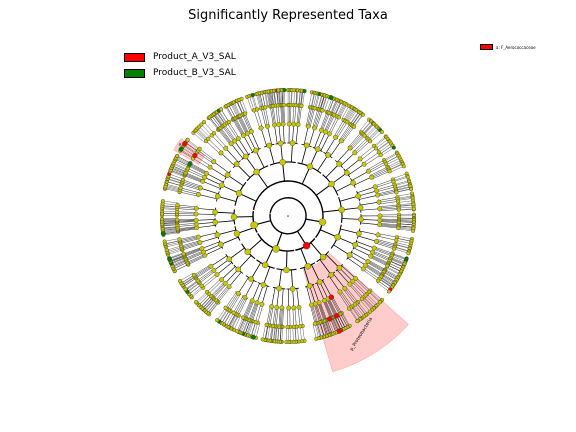 The height and width of the screenshot is (432, 576). What do you see at coordinates (134, 73) in the screenshot?
I see `legend-swatch-product-b` at bounding box center [134, 73].